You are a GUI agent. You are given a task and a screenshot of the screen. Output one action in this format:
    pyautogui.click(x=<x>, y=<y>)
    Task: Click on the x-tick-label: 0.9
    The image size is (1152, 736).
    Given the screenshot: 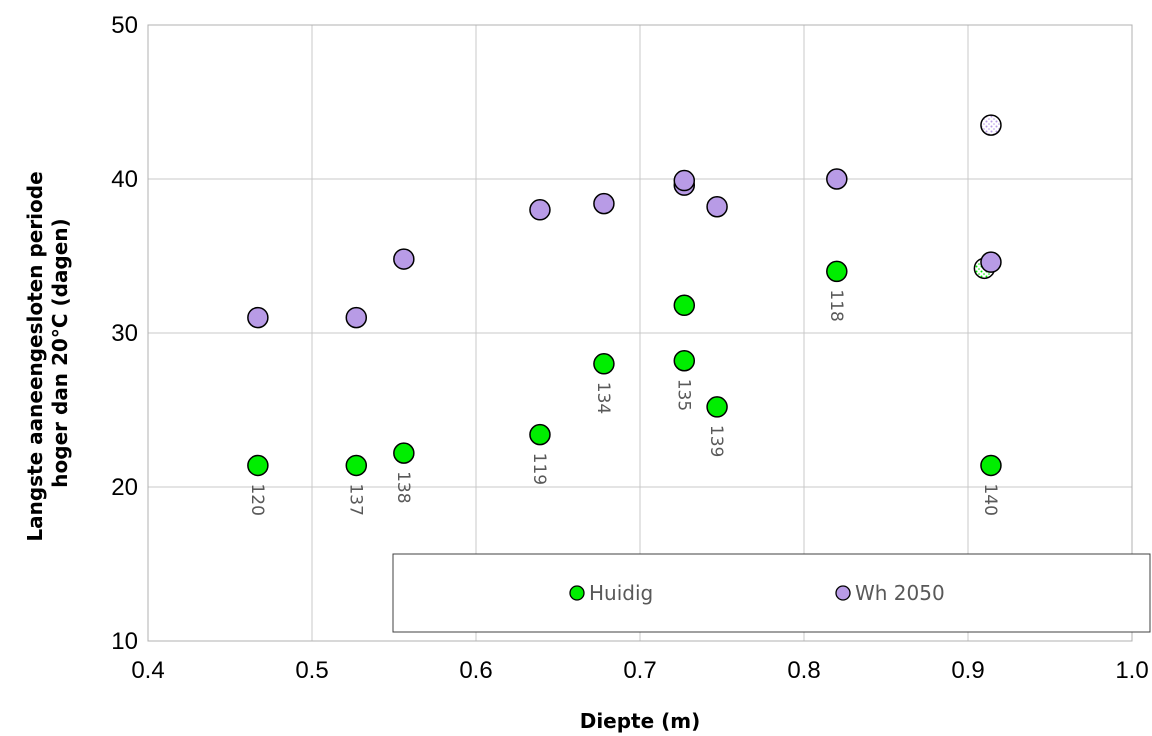 What is the action you would take?
    pyautogui.click(x=967, y=670)
    